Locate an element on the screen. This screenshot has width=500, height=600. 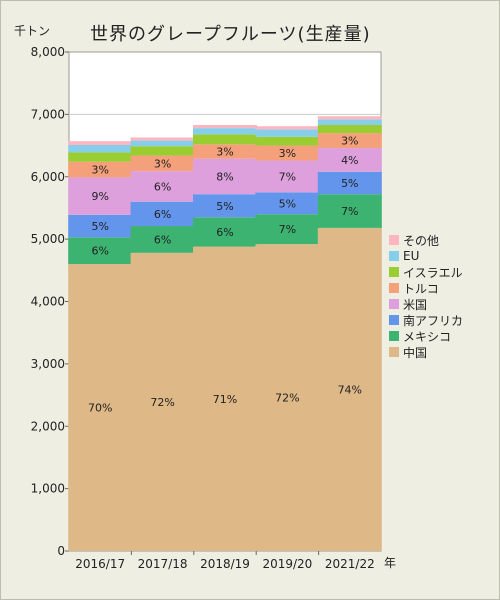
legend-item: 米国 is located at coordinates (426, 304).